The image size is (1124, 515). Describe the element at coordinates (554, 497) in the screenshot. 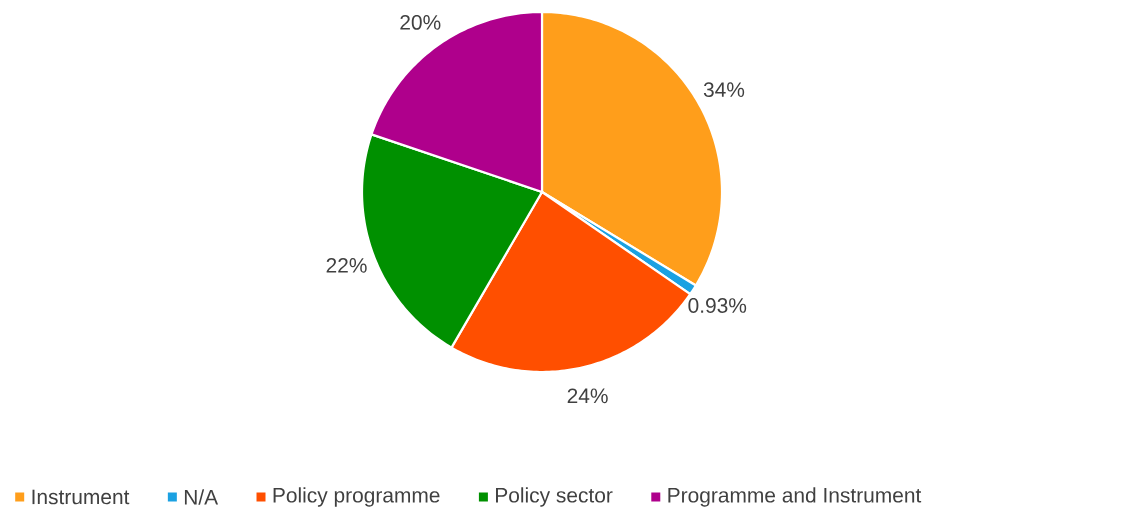

I see `legend-label: Policy sector` at that location.